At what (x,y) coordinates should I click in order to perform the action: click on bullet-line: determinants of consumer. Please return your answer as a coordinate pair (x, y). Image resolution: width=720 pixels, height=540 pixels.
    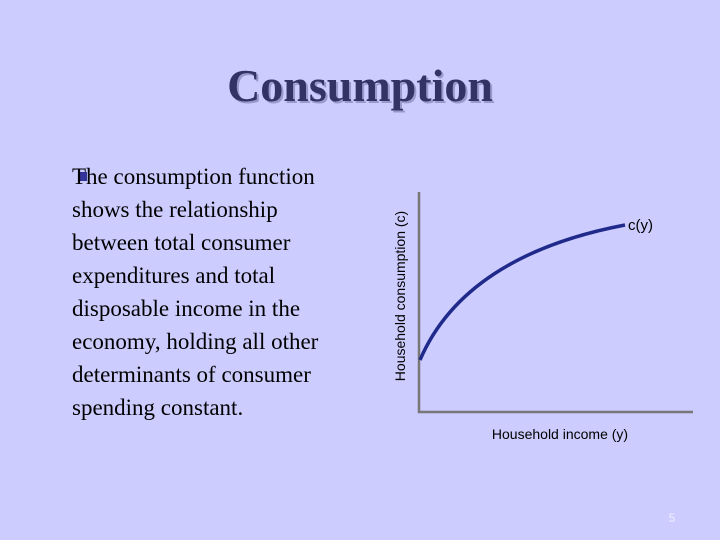
    Looking at the image, I should click on (191, 374).